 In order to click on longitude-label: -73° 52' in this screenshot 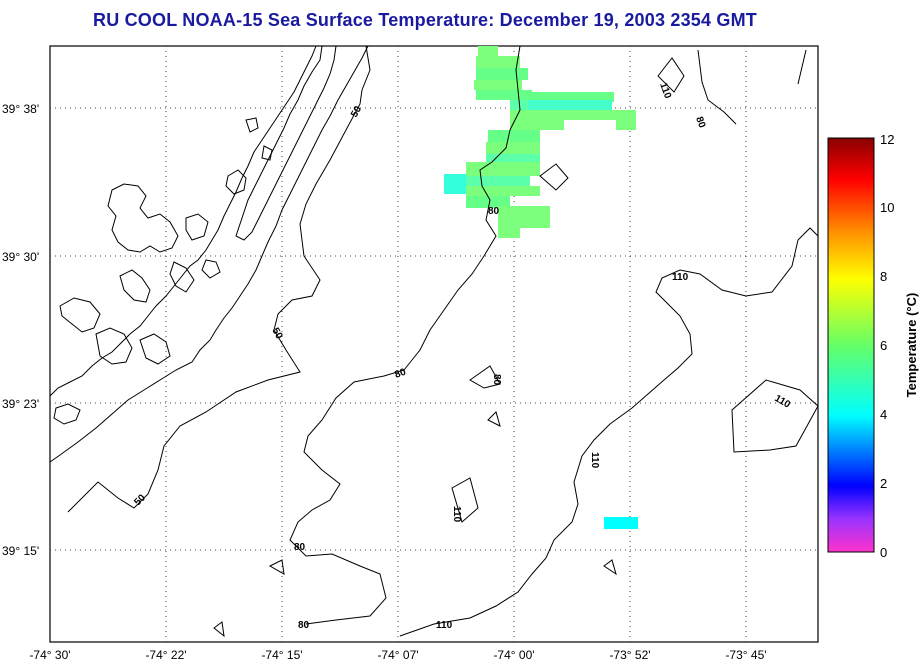, I will do `click(629, 655)`.